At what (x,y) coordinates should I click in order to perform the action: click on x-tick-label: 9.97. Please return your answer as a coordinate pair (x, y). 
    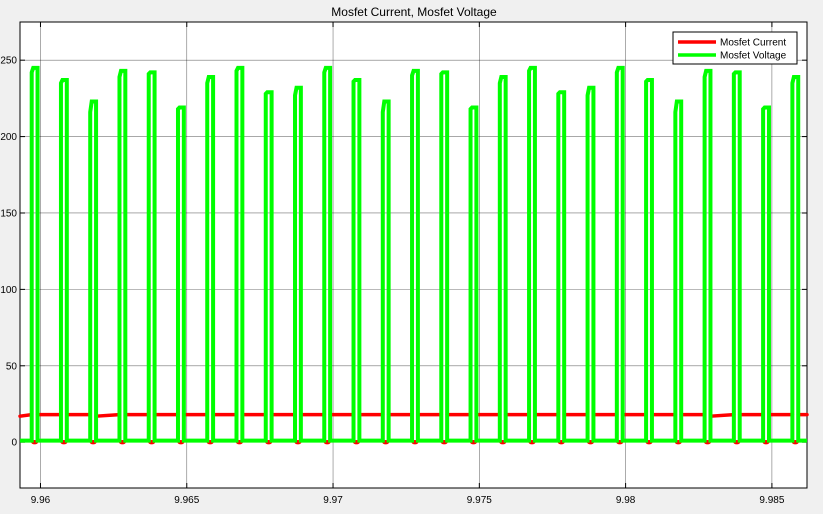
    Looking at the image, I should click on (333, 500).